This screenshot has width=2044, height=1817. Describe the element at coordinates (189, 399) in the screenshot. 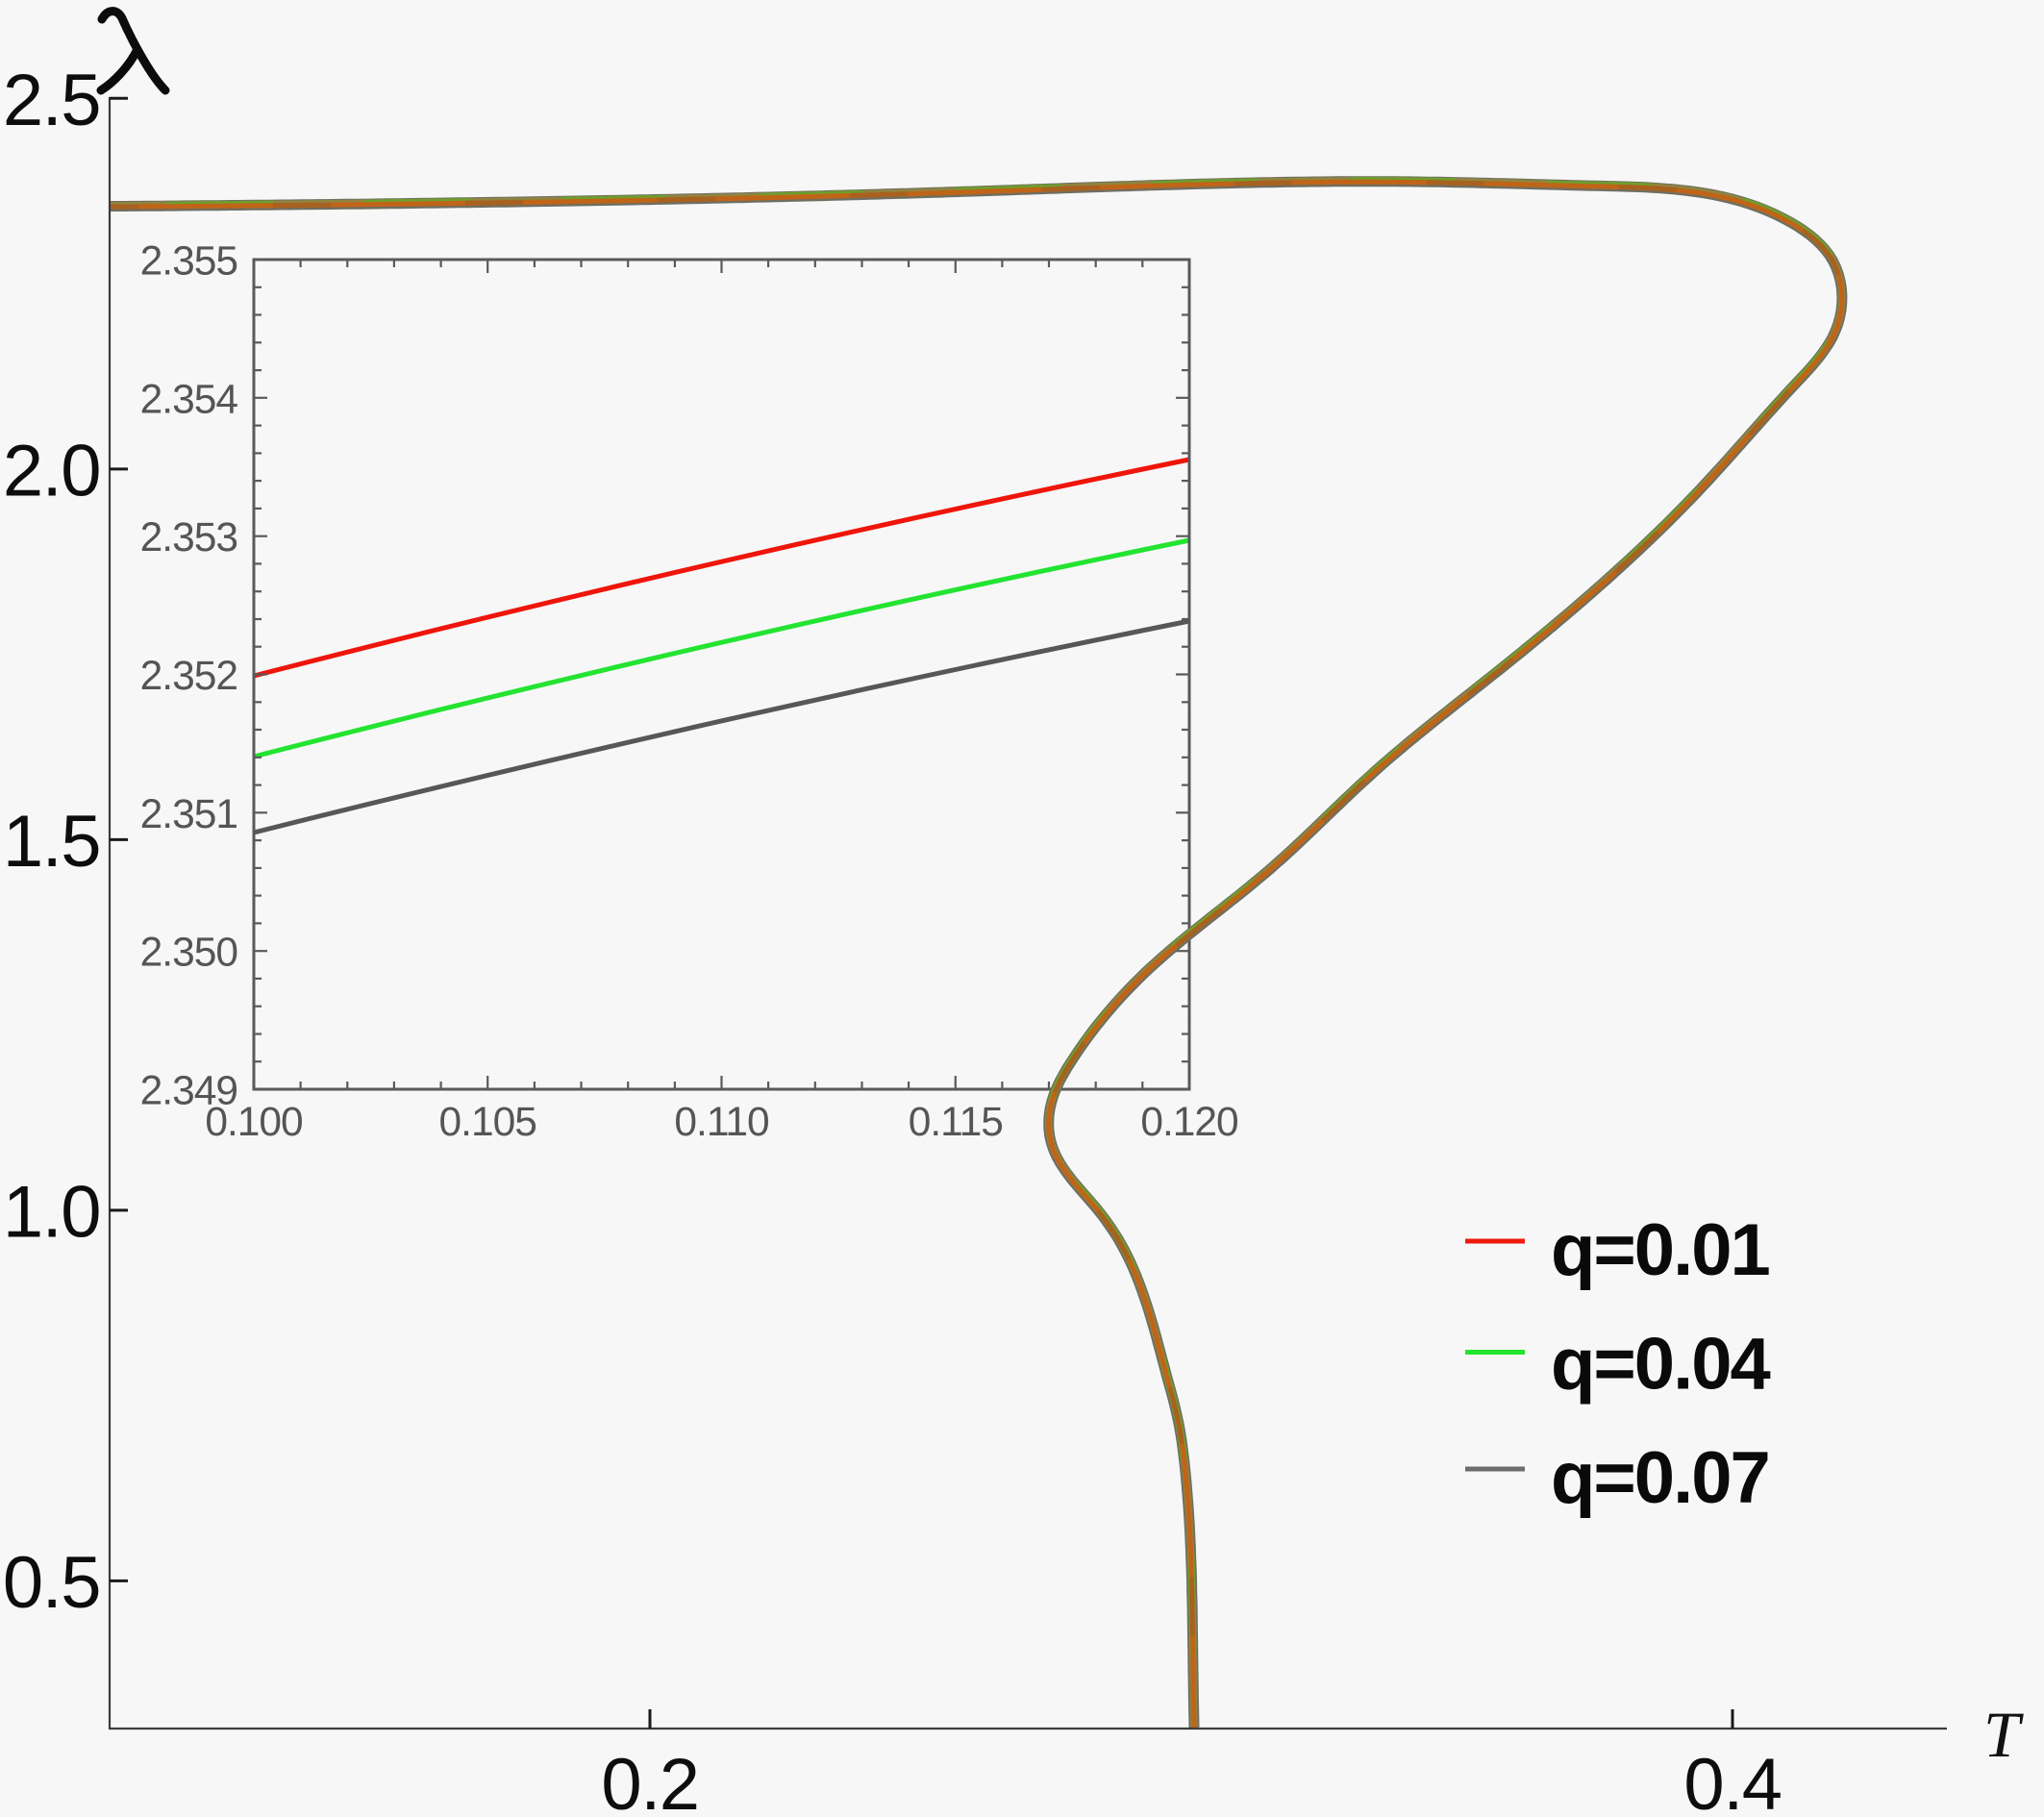

I see `svg-text: 2.354` at that location.